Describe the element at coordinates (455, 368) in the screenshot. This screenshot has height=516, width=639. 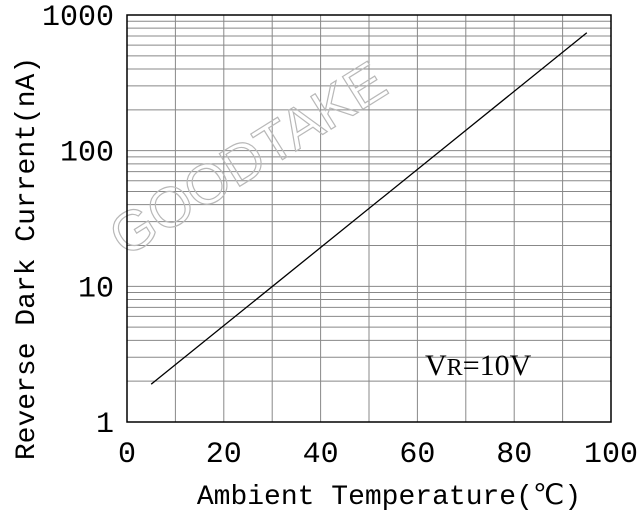
I see `annotation-subscript: R` at that location.